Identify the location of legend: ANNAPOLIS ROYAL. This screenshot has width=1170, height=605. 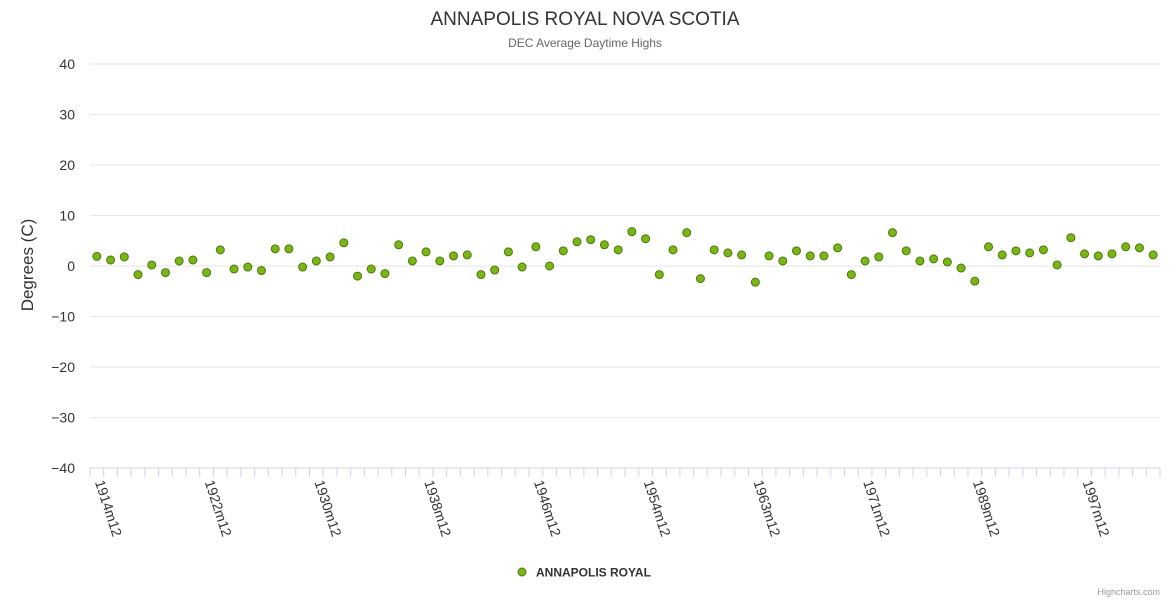
(584, 573).